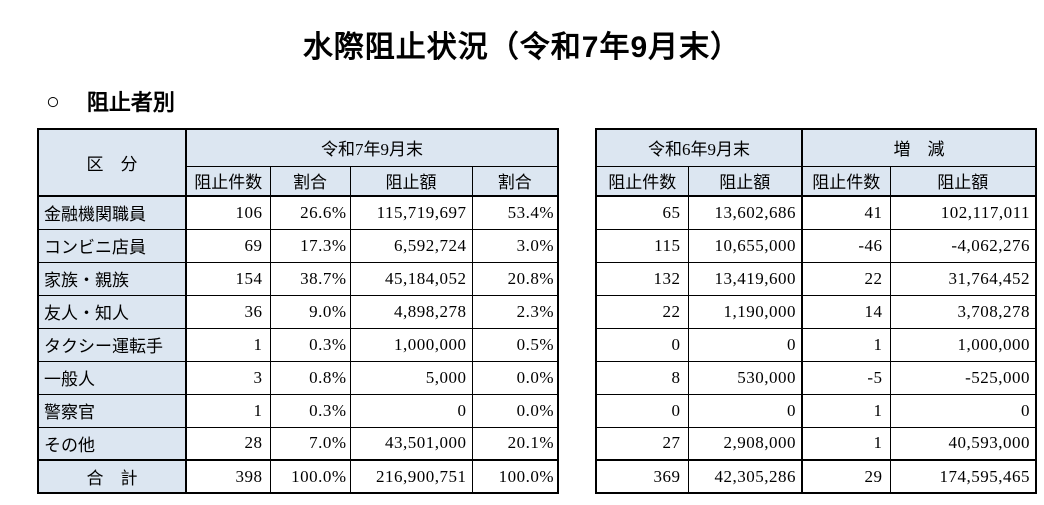 The image size is (1044, 505). What do you see at coordinates (411, 278) in the screenshot?
I see `amount-cell: 45,184,052` at bounding box center [411, 278].